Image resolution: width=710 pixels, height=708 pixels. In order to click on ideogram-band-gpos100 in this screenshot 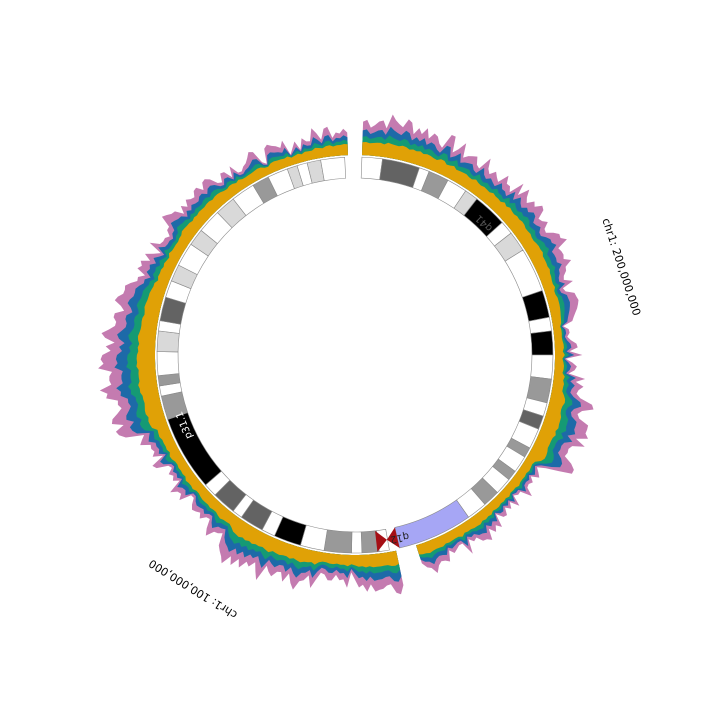, I will do `click(542, 343)`.